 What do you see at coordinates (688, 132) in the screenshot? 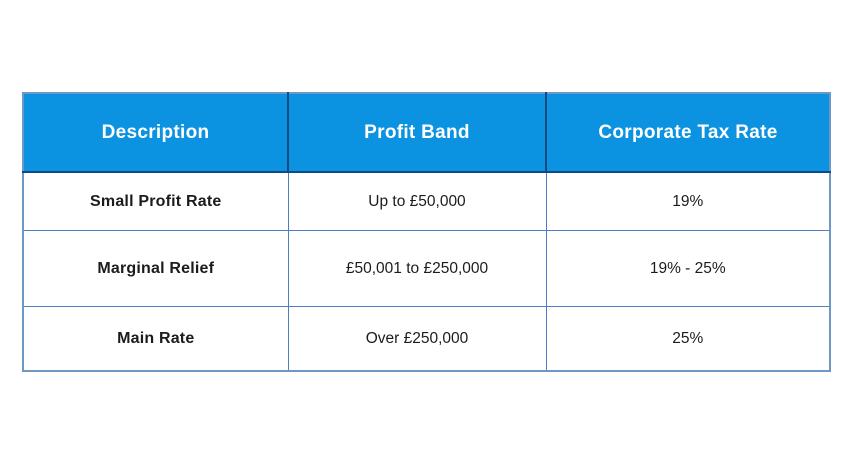
I see `column-header-corporate-tax-rate: Corporate Tax Rate` at bounding box center [688, 132].